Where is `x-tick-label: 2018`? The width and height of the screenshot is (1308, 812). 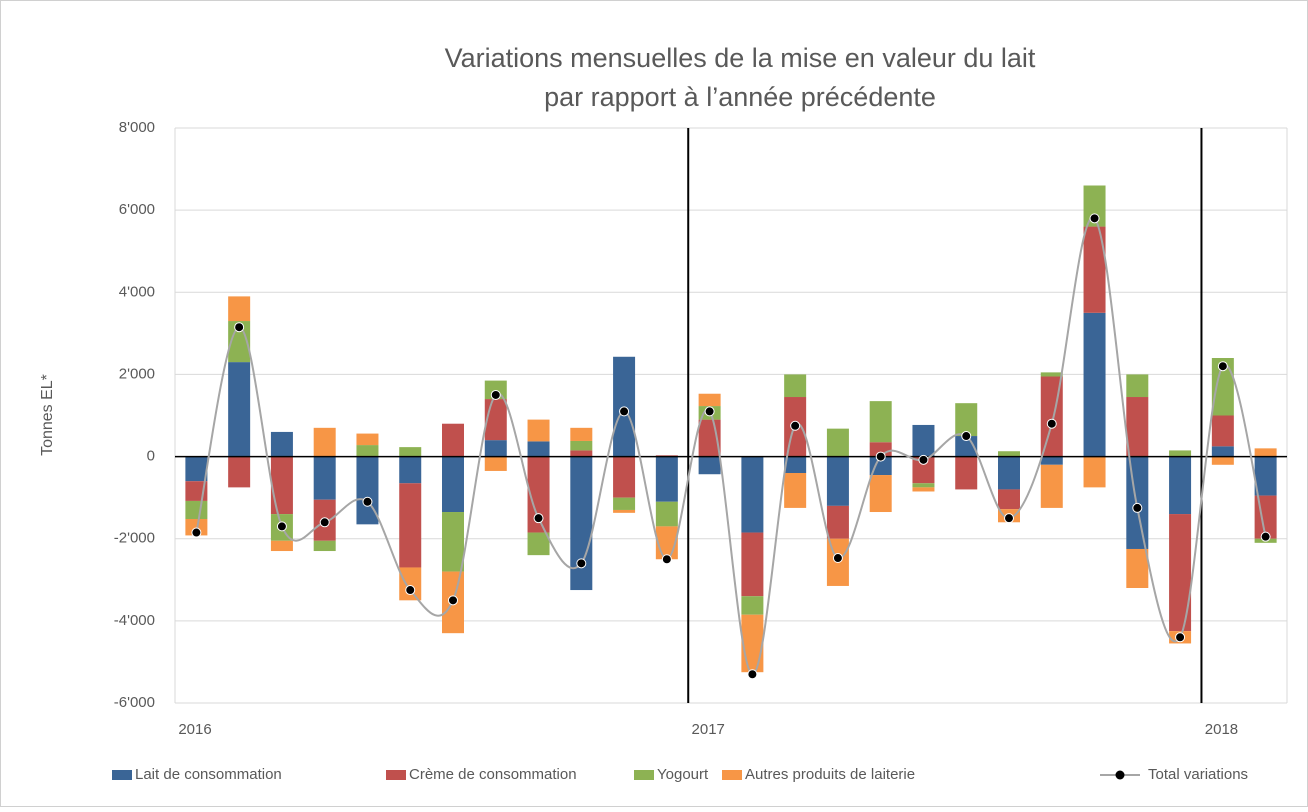
x-tick-label: 2018 is located at coordinates (1221, 729).